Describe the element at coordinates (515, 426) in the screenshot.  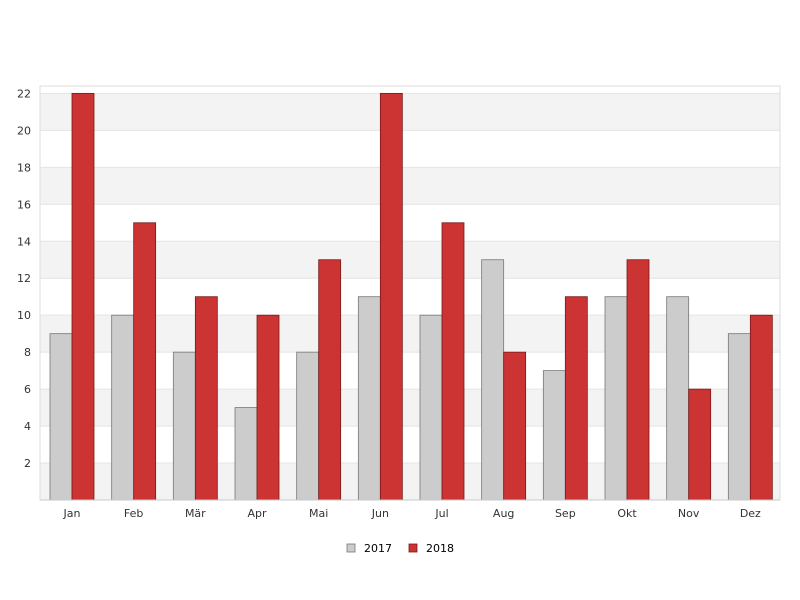
I see `bar-2018-Aug` at that location.